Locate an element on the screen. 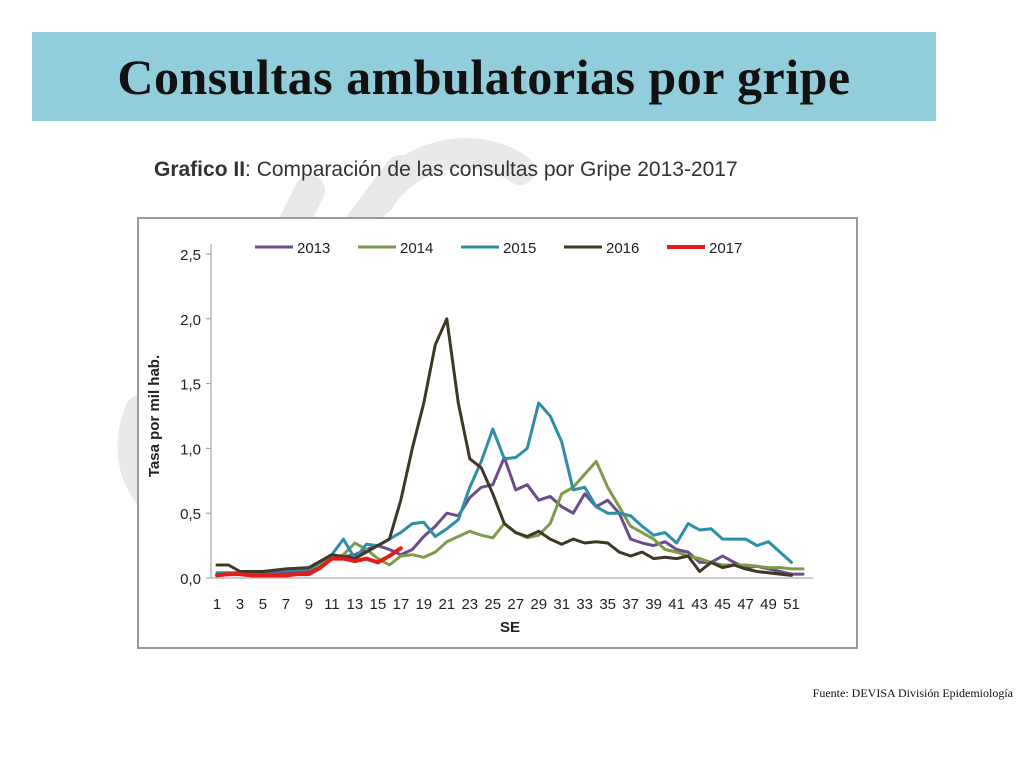 This screenshot has height=768, width=1024. y-tick-label: 0,0 is located at coordinates (190, 579).